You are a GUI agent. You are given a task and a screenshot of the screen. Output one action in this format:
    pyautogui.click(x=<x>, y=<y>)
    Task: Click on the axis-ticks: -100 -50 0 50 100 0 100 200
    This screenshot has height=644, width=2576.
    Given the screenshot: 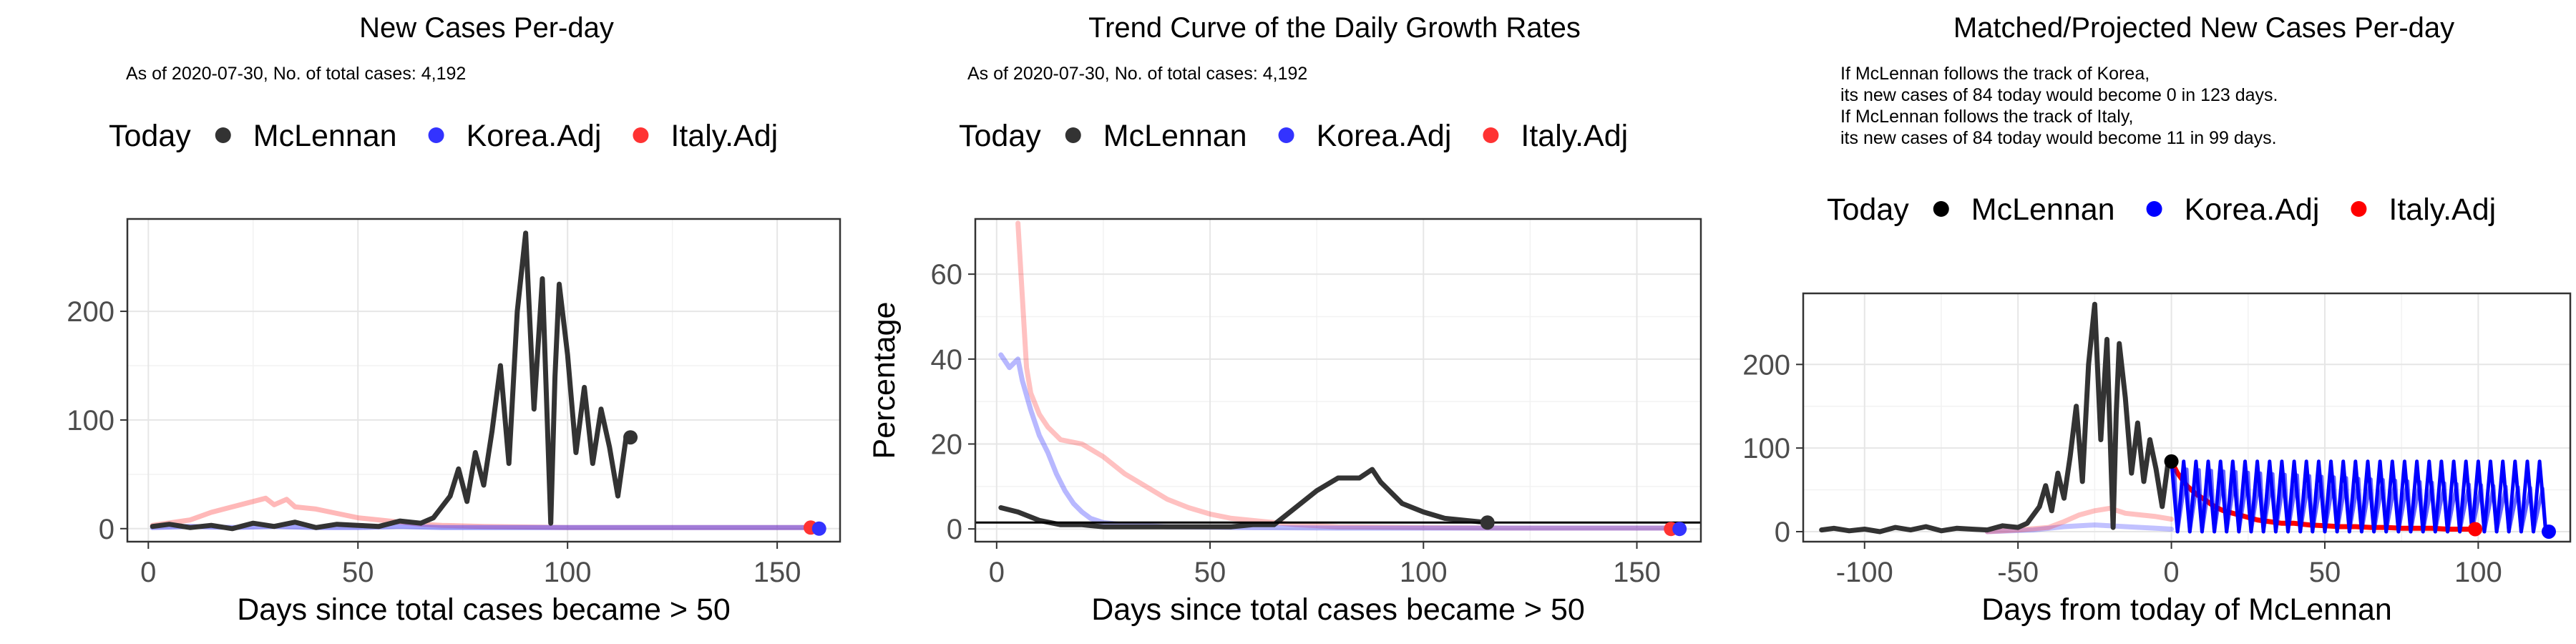 What is the action you would take?
    pyautogui.click(x=2122, y=468)
    